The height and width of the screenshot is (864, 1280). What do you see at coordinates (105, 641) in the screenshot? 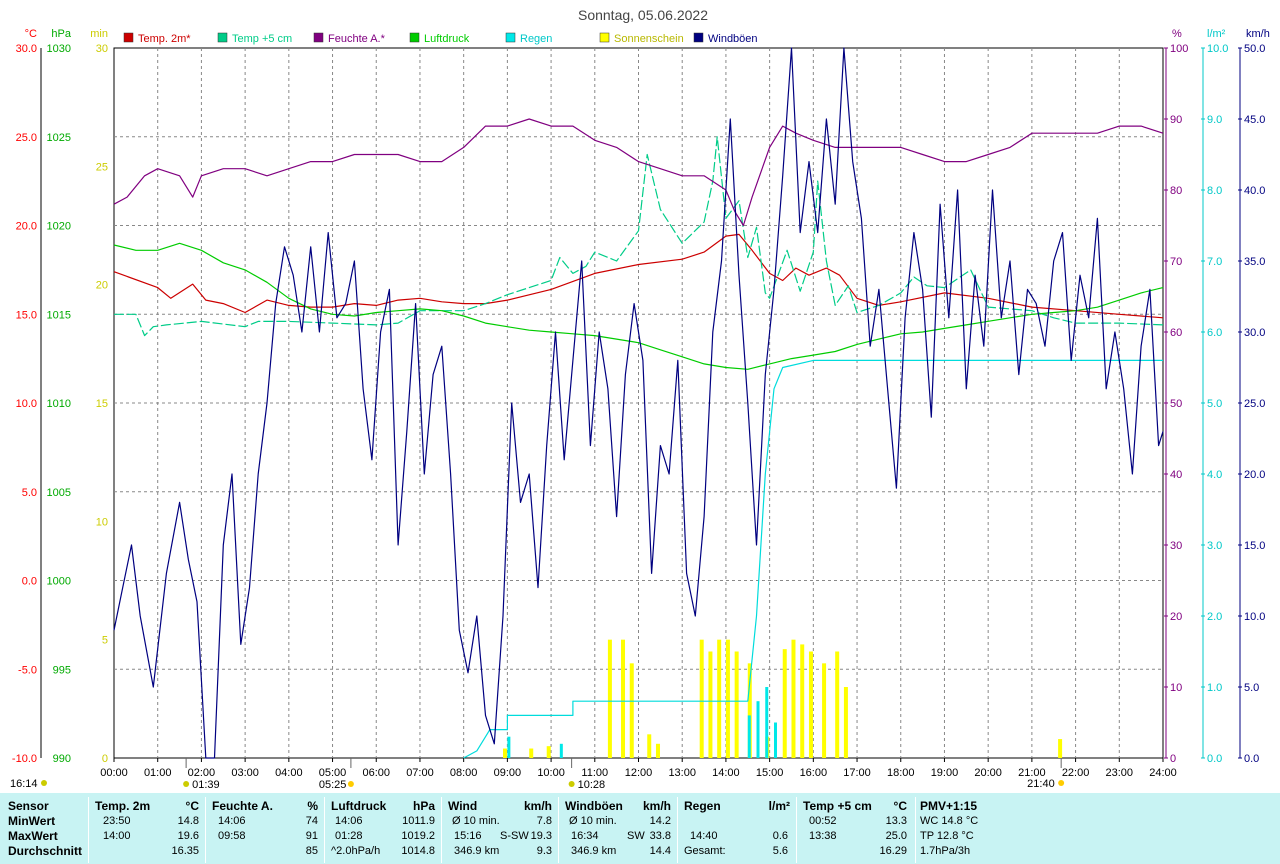
I see `sunshine-tick-label: 5` at bounding box center [105, 641].